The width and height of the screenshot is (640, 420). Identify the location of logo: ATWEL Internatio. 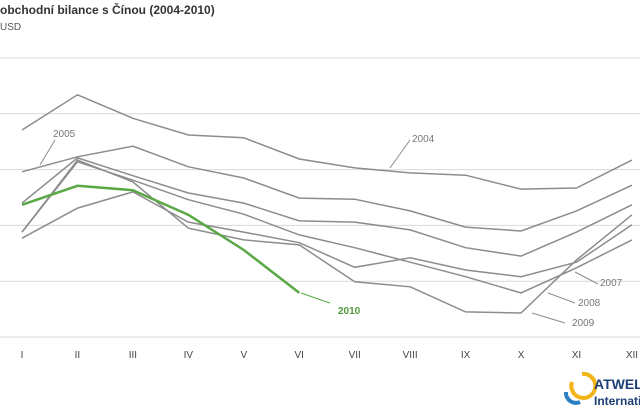
(602, 389).